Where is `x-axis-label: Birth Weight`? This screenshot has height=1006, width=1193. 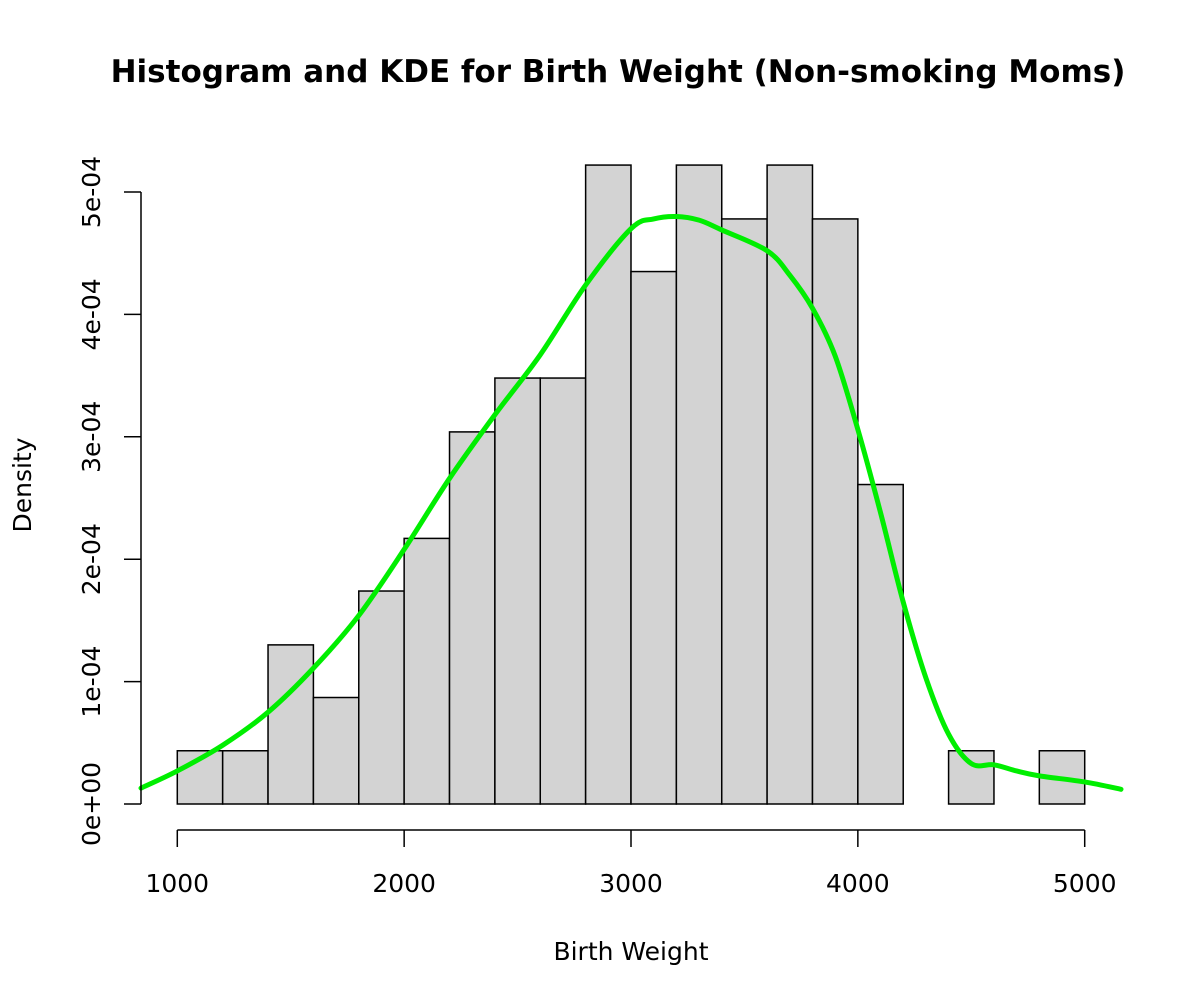
x-axis-label: Birth Weight is located at coordinates (630, 951).